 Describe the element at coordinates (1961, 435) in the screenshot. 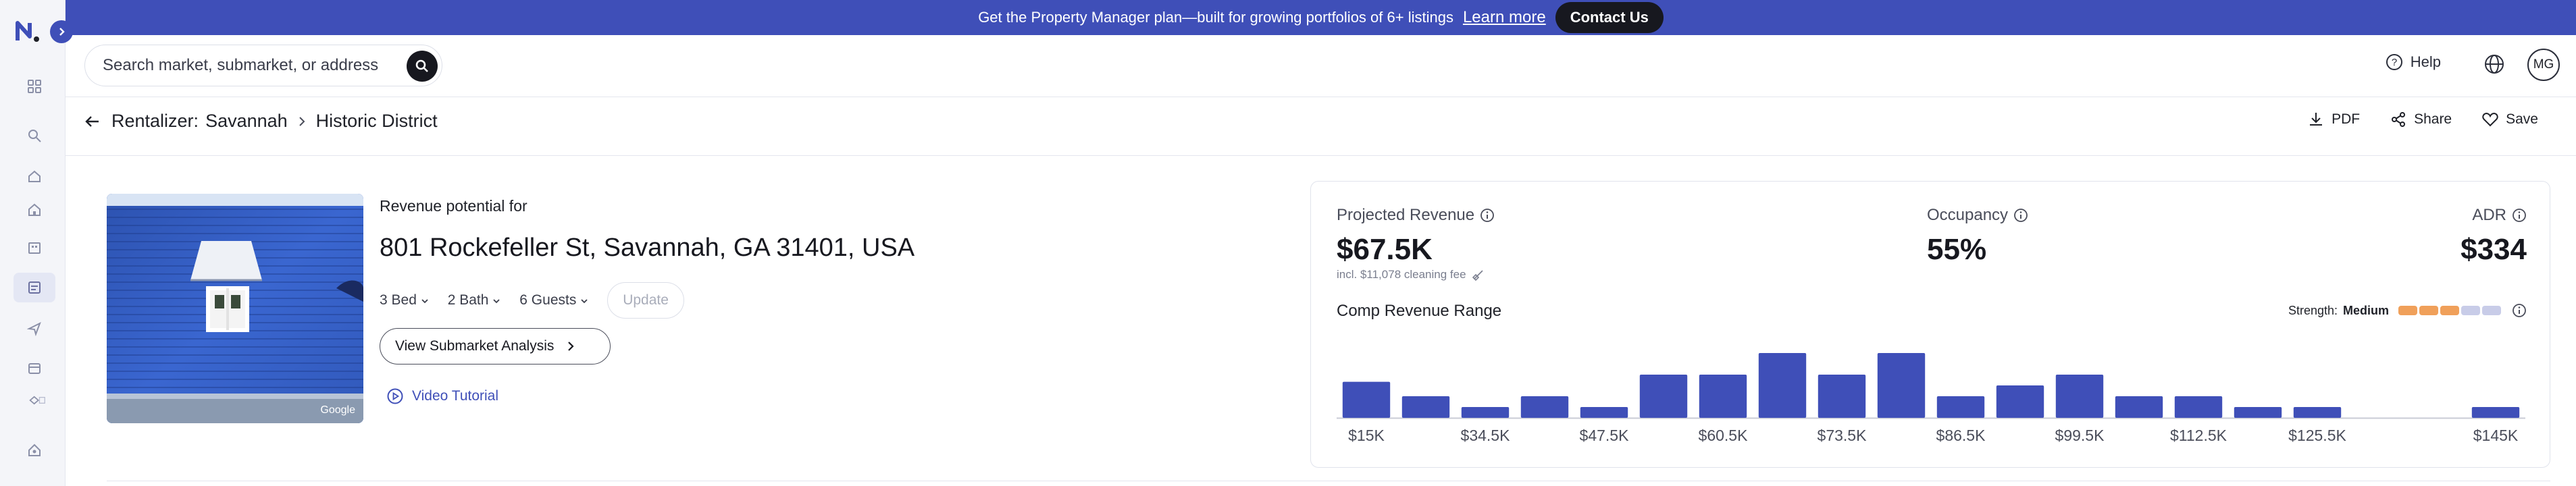

I see `chart-tick-label: $86.5K` at that location.